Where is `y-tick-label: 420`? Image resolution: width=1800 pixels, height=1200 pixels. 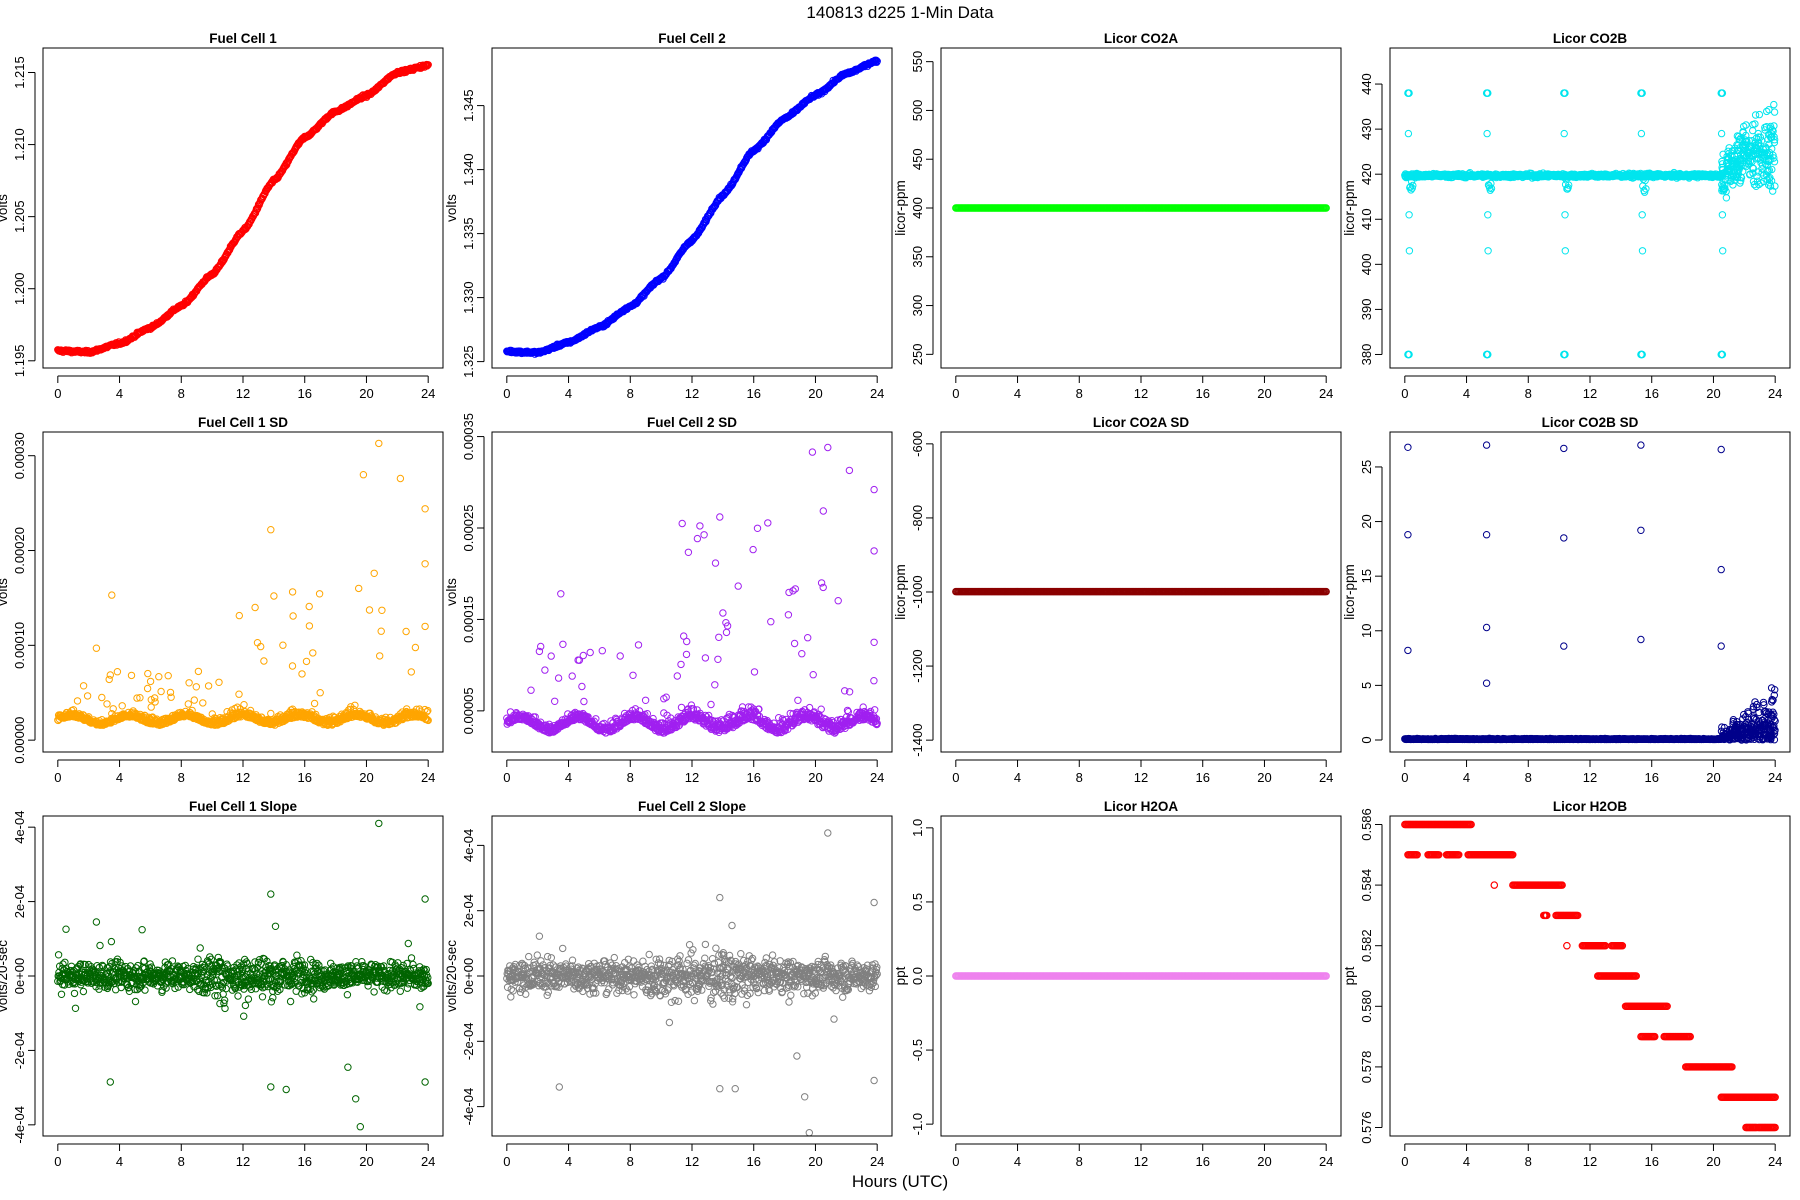 y-tick-label: 420 is located at coordinates (1366, 174).